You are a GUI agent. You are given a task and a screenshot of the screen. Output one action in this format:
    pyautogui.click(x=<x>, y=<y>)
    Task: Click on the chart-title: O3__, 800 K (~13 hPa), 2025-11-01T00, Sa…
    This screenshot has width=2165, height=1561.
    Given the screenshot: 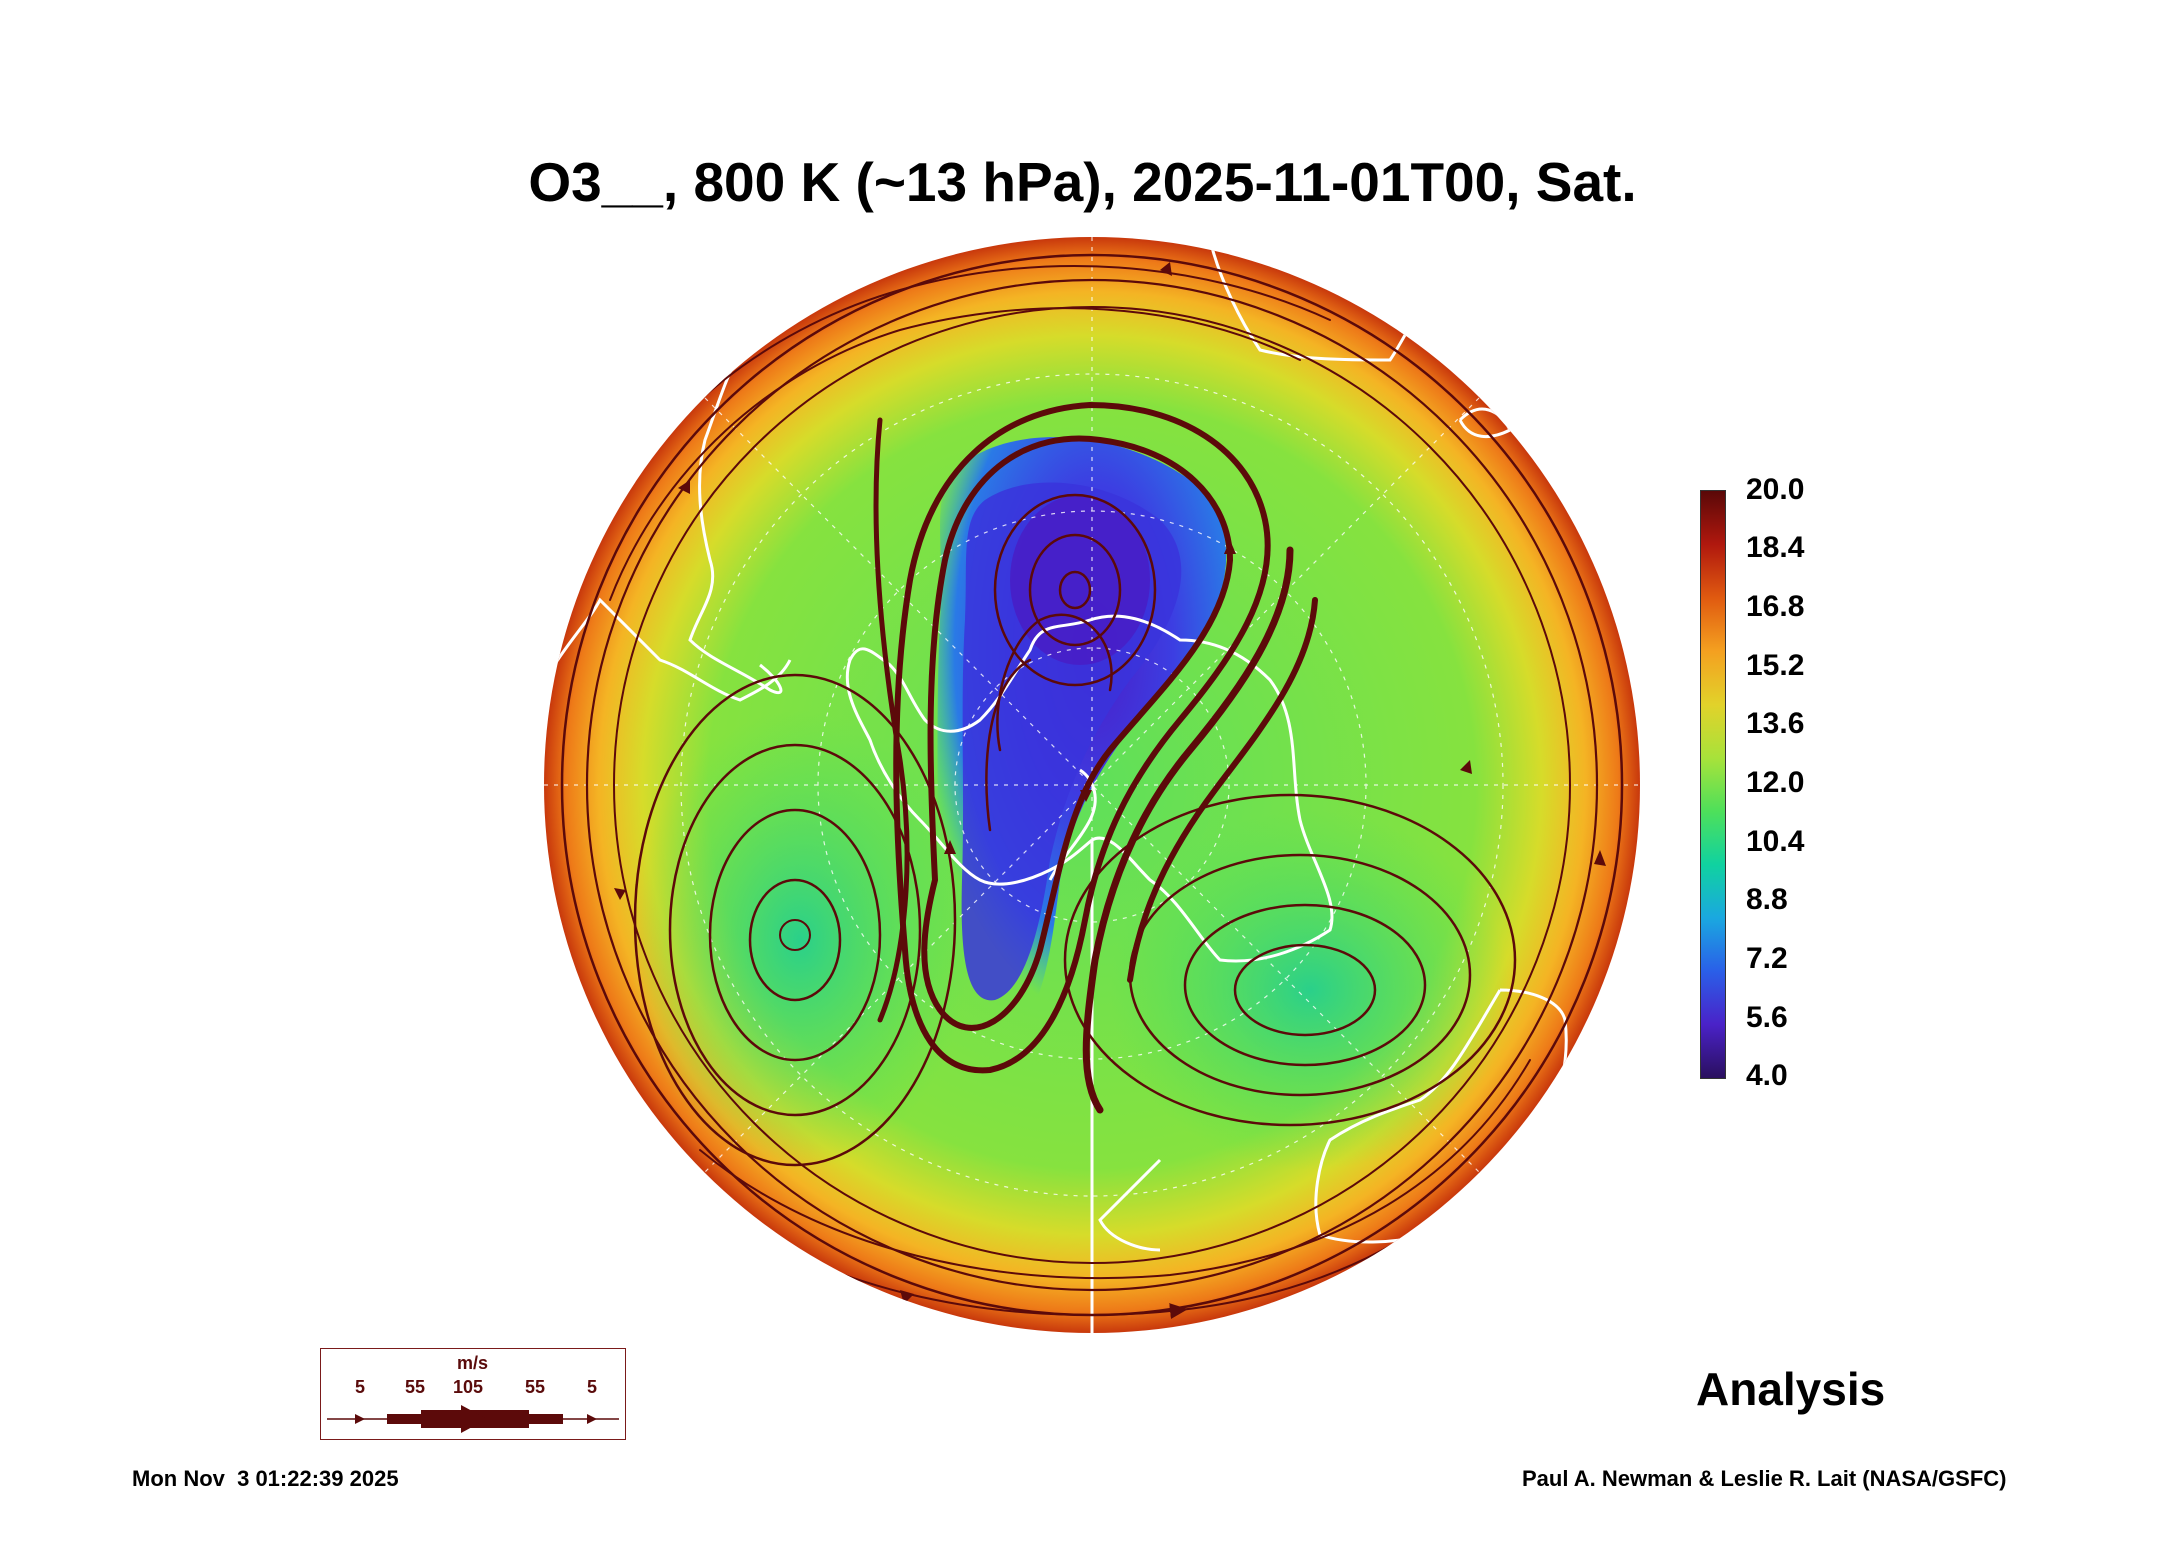 What is the action you would take?
    pyautogui.click(x=1082, y=182)
    